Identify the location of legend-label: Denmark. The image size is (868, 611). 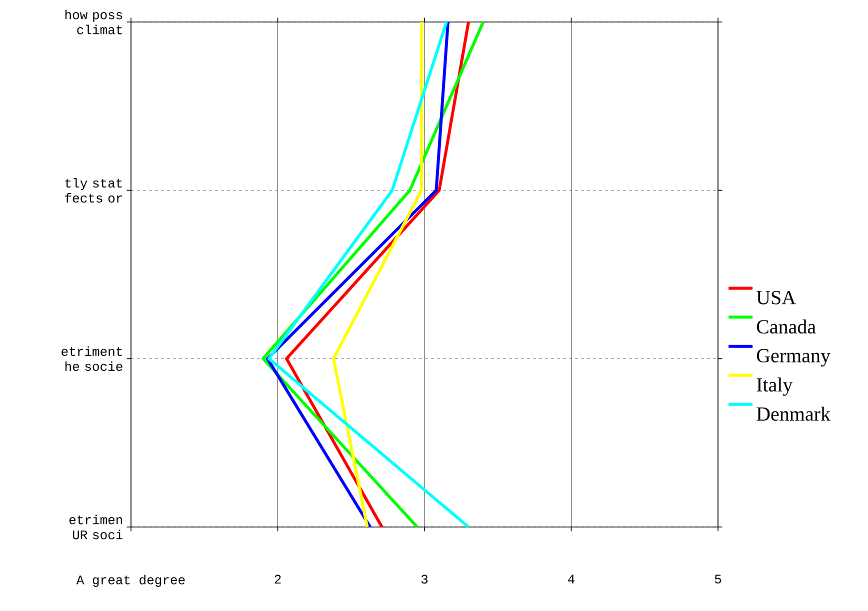
(793, 413).